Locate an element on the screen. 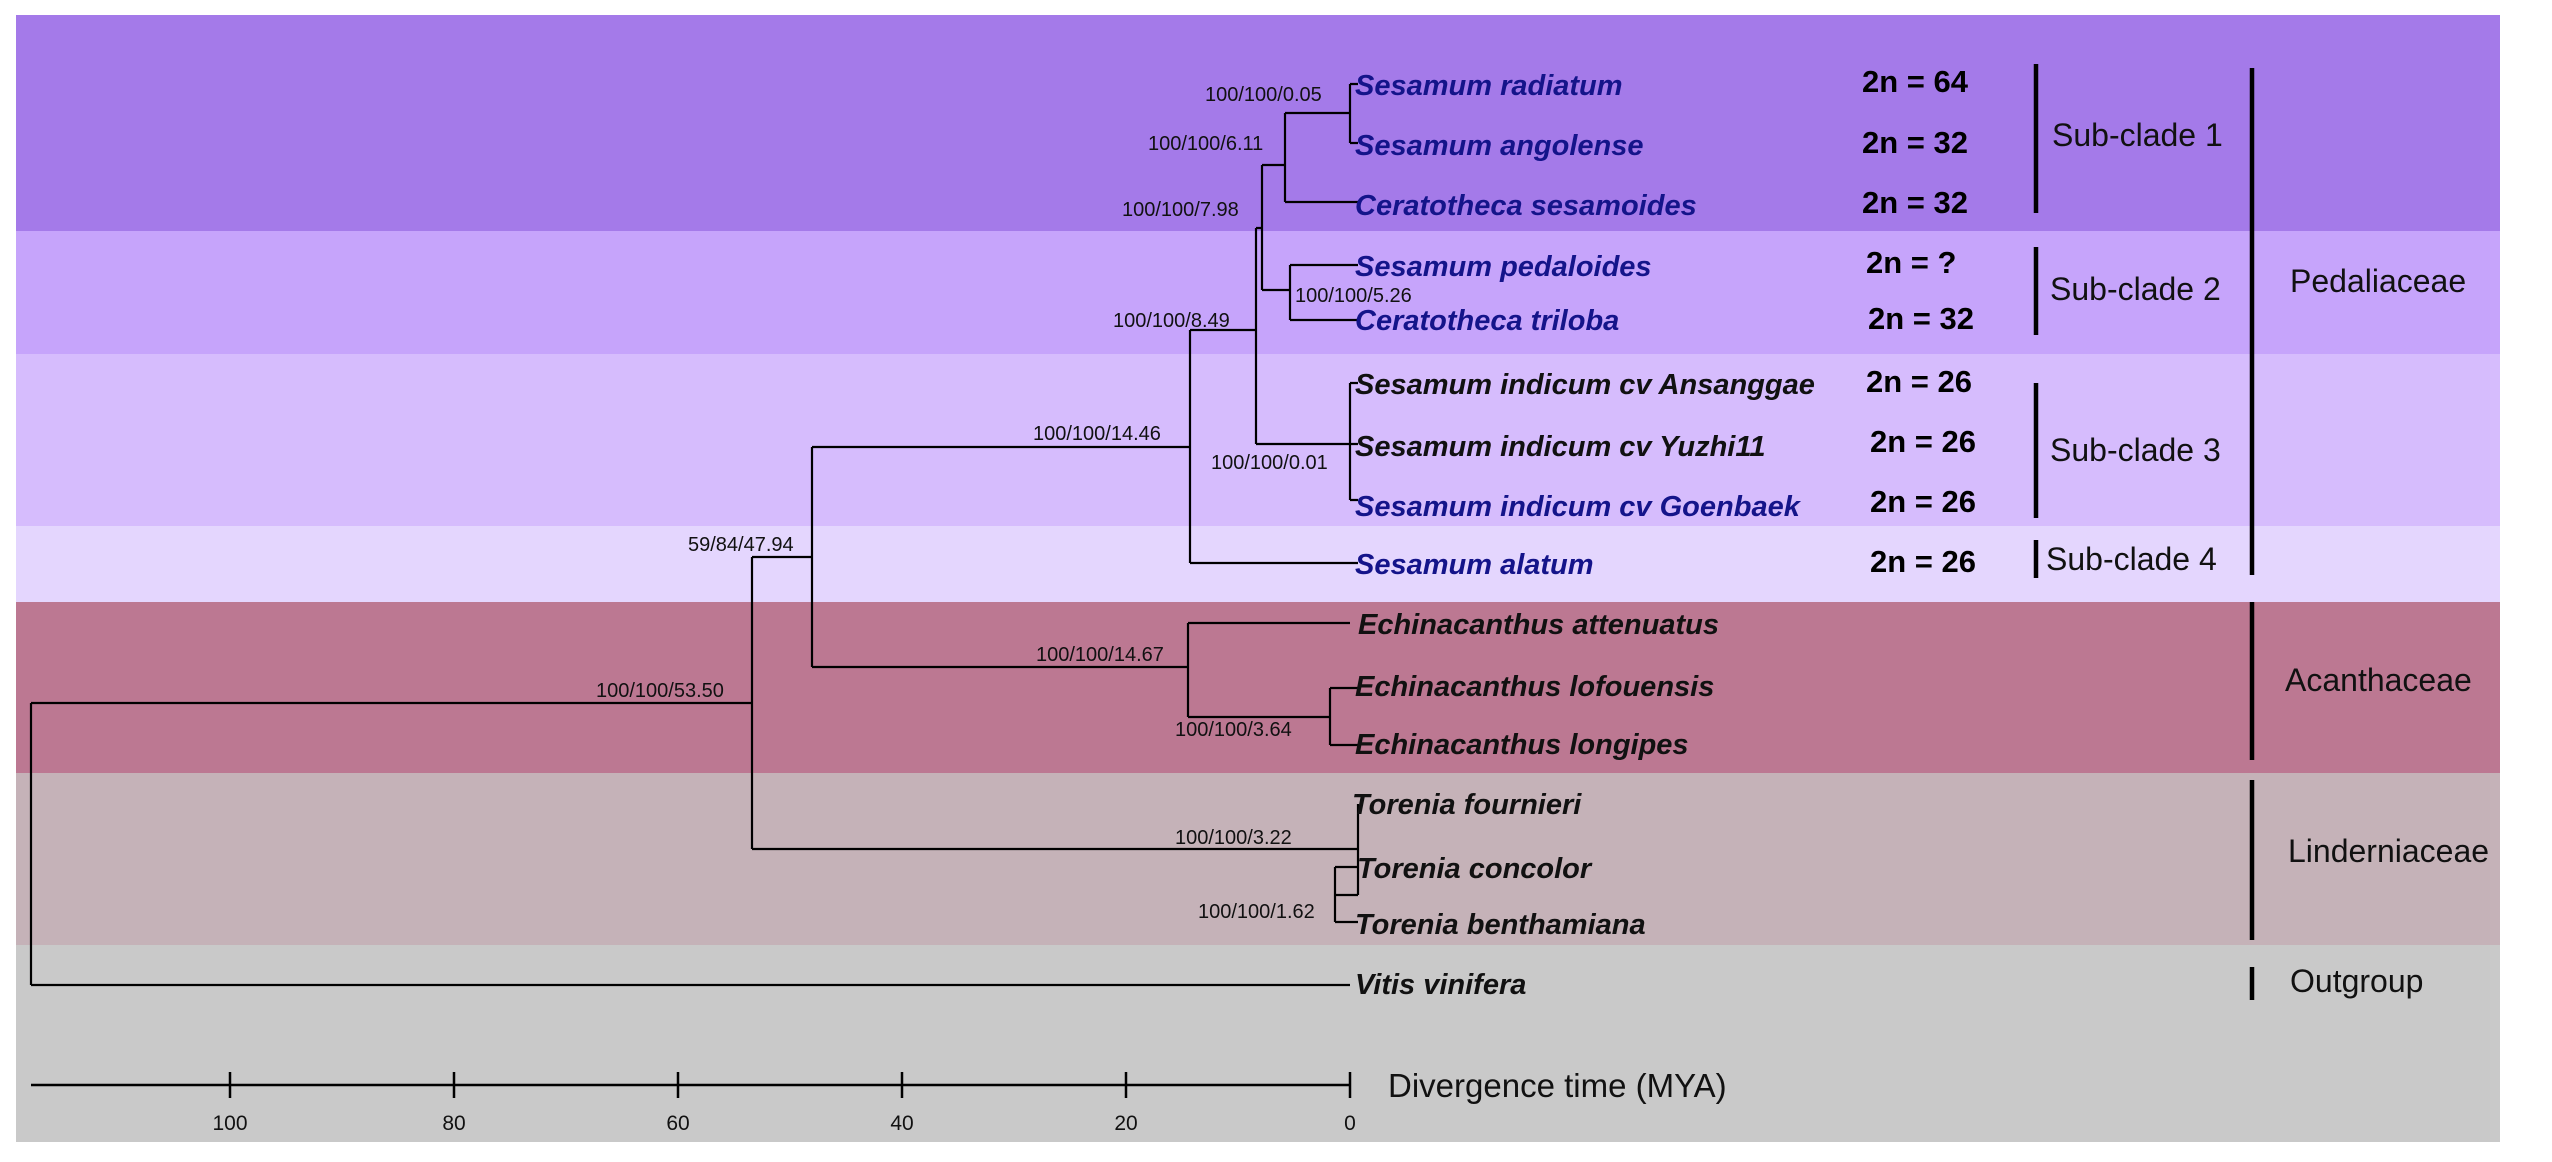 The height and width of the screenshot is (1162, 2552). axis-tick-label: 0 is located at coordinates (1350, 1123).